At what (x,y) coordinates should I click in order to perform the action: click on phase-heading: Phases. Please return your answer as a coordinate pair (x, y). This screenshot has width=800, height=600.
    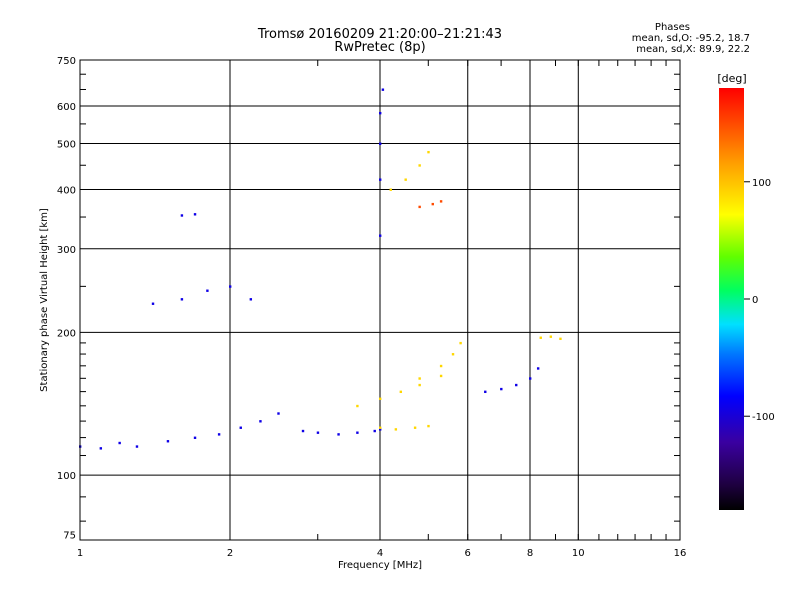
    Looking at the image, I should click on (672, 27).